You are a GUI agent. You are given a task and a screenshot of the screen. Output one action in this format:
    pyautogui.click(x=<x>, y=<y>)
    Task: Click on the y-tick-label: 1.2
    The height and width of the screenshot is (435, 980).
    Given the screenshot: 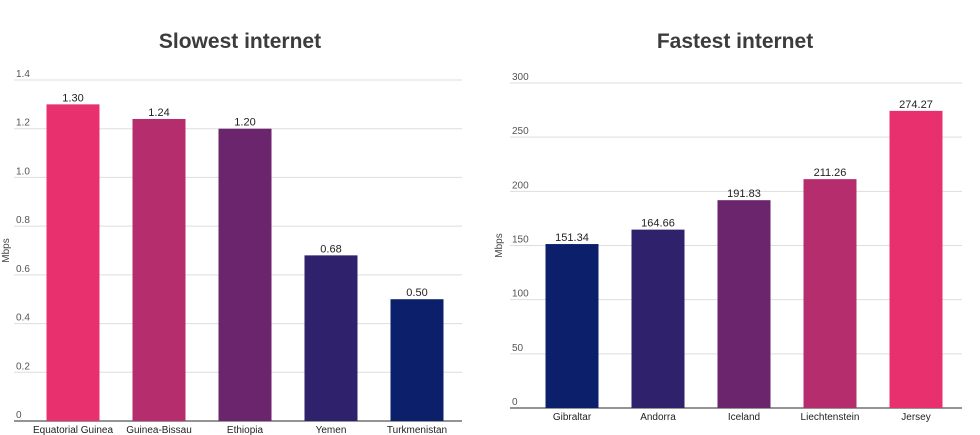 What is the action you would take?
    pyautogui.click(x=23, y=123)
    